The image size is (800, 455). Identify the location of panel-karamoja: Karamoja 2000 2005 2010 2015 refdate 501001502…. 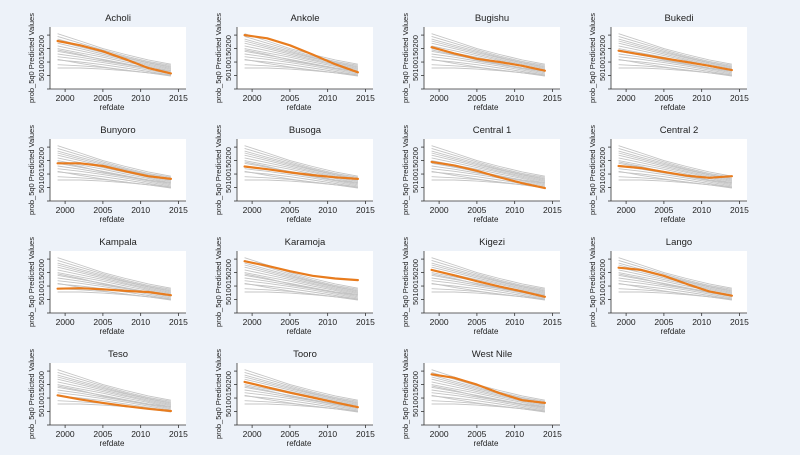
(294, 286).